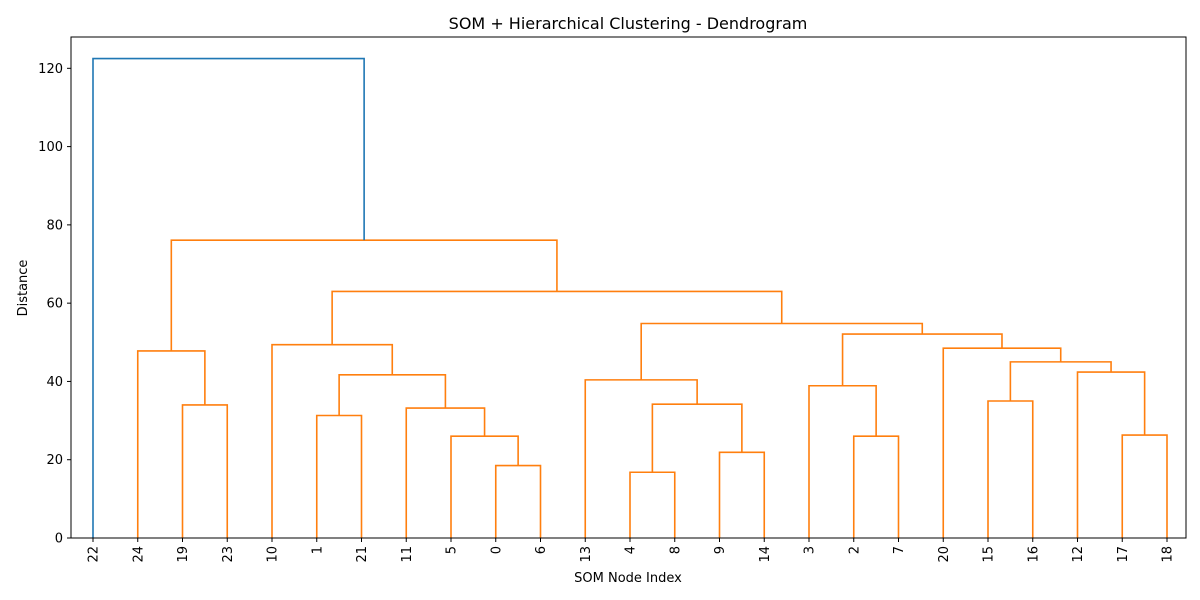 Image resolution: width=1200 pixels, height=600 pixels. I want to click on dendrogram-link-F, so click(332, 440).